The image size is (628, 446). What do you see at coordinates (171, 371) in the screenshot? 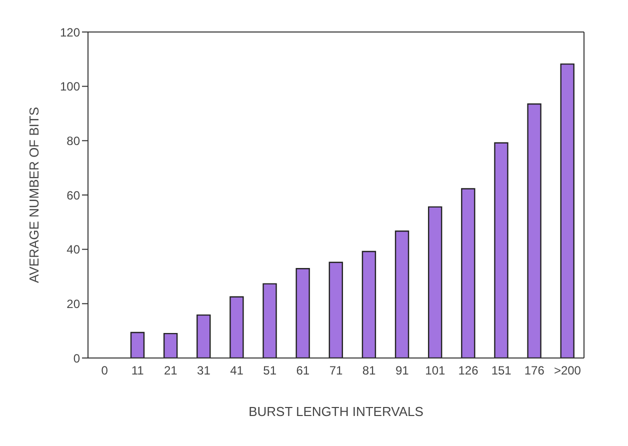
I see `x-tick-label: 21` at bounding box center [171, 371].